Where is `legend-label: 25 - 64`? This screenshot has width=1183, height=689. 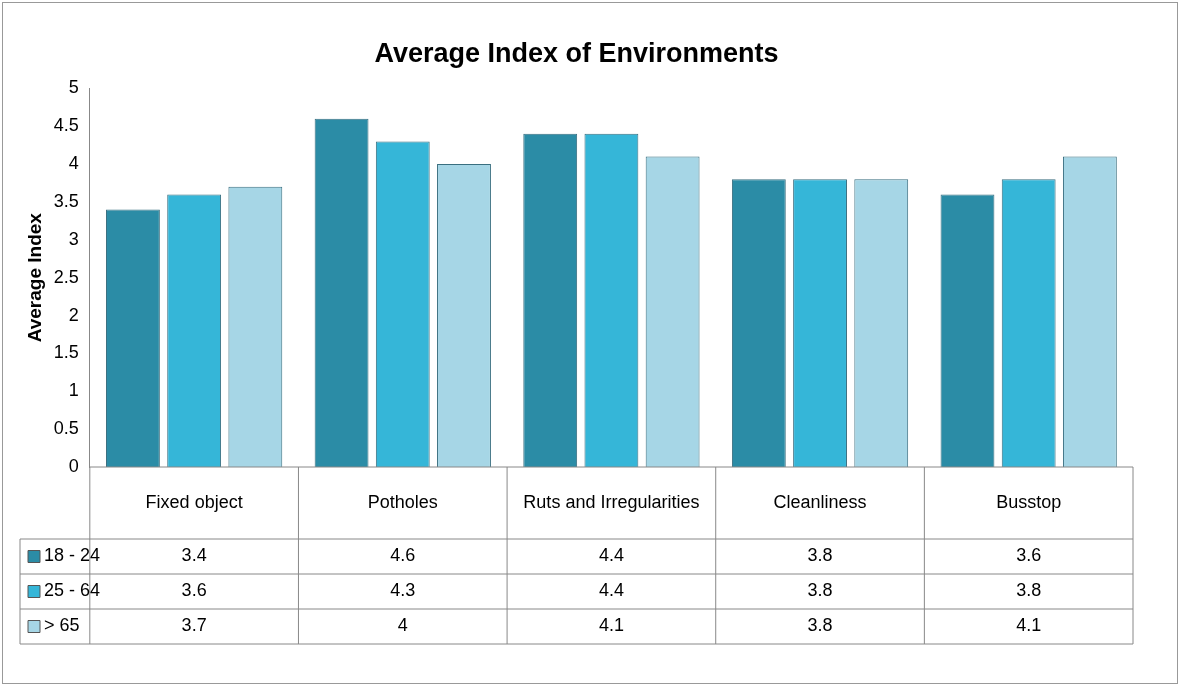 legend-label: 25 - 64 is located at coordinates (72, 590).